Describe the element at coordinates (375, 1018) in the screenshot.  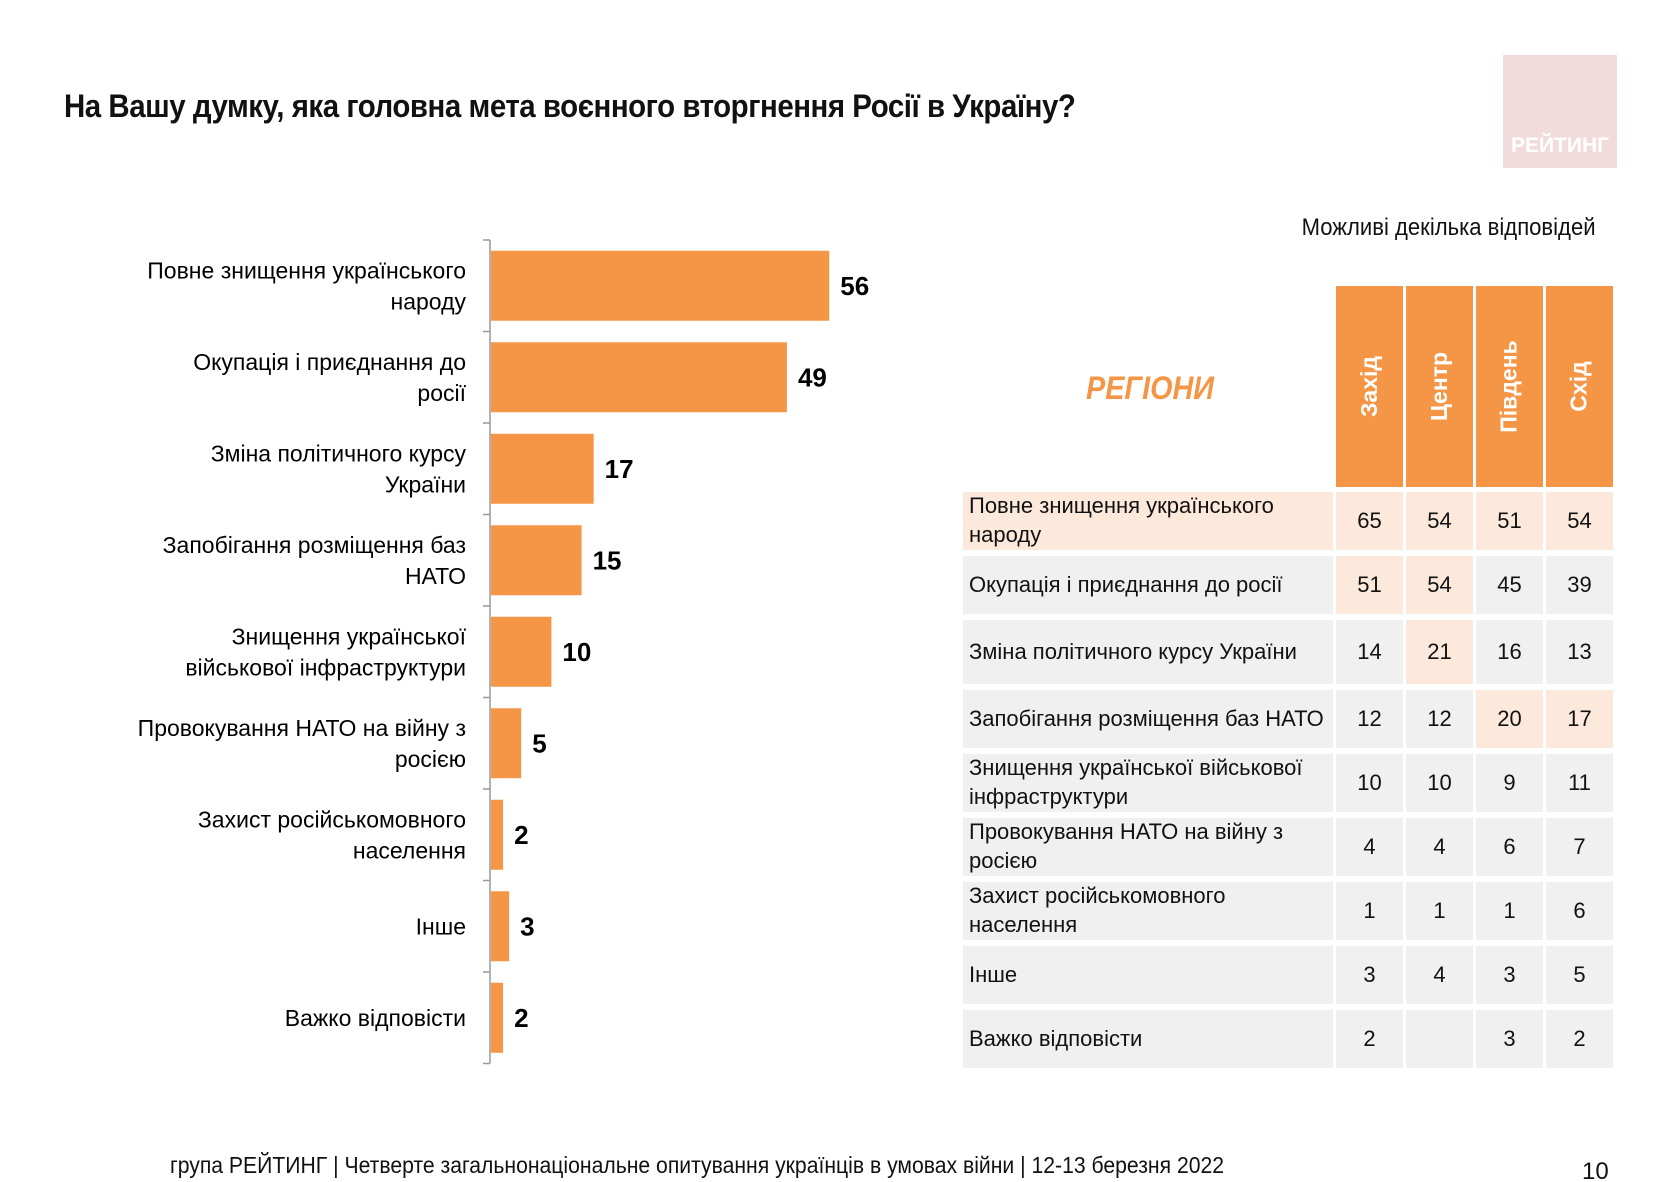
I see `category-label: Важко відповісти` at that location.